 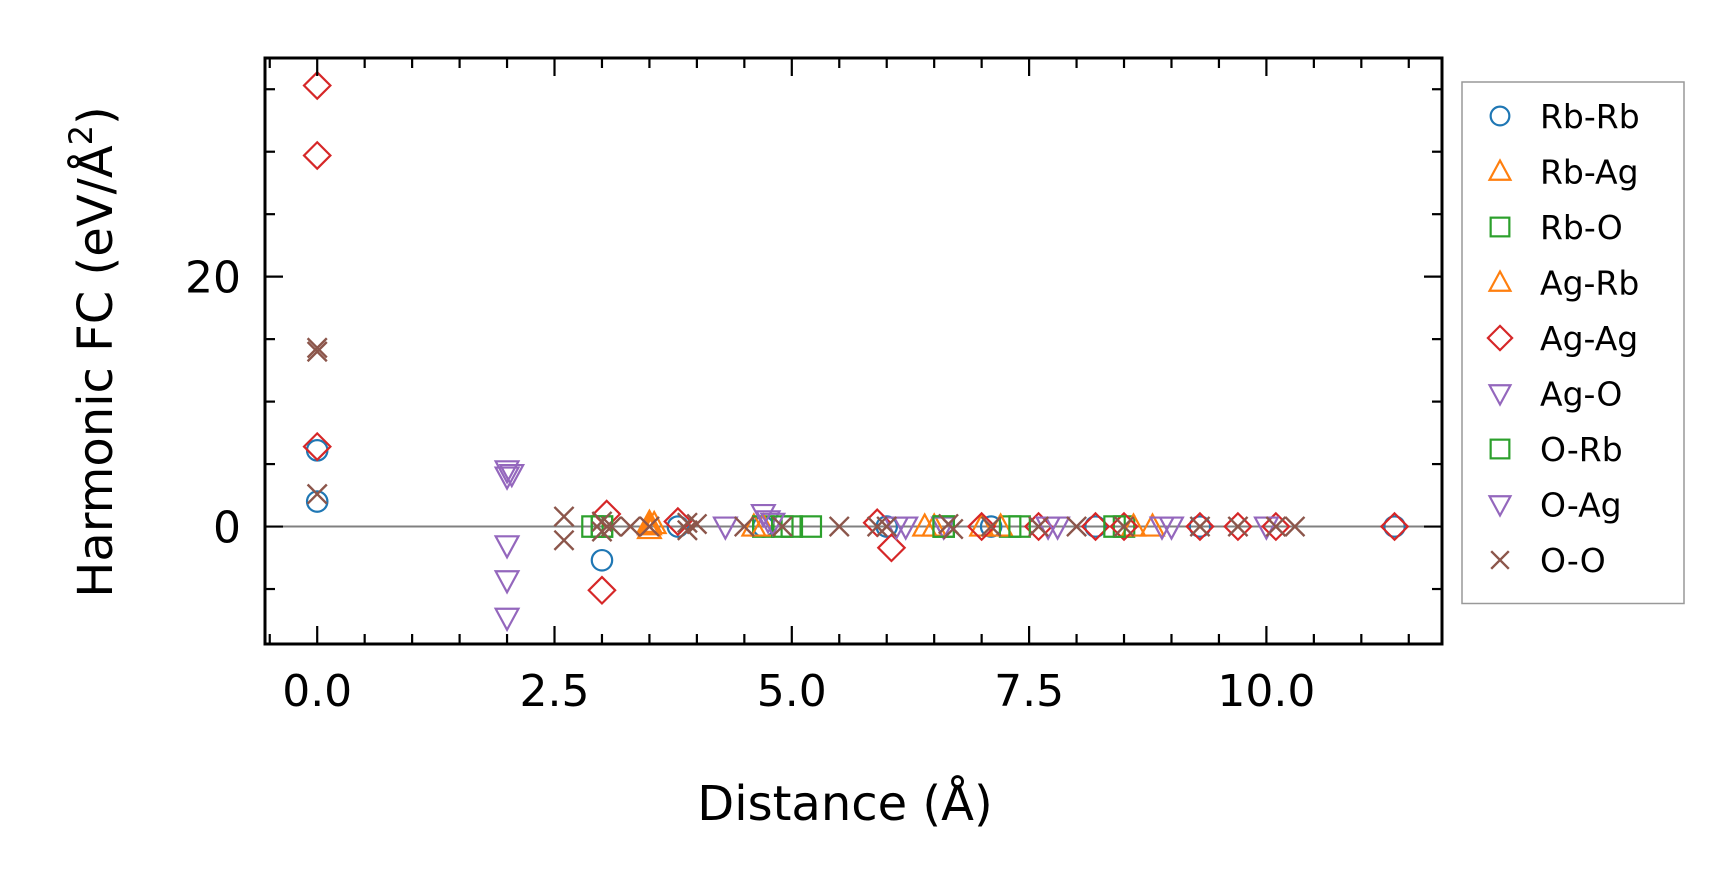 I want to click on y-axis-title: Harmonic FC (eV/Å2), so click(x=93, y=352).